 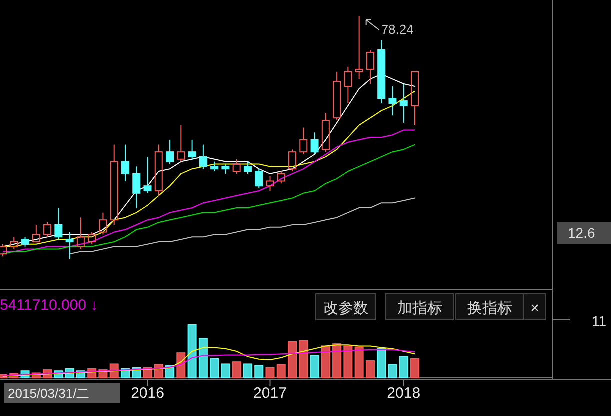 What do you see at coordinates (404, 393) in the screenshot?
I see `x-tick-label: 2018` at bounding box center [404, 393].